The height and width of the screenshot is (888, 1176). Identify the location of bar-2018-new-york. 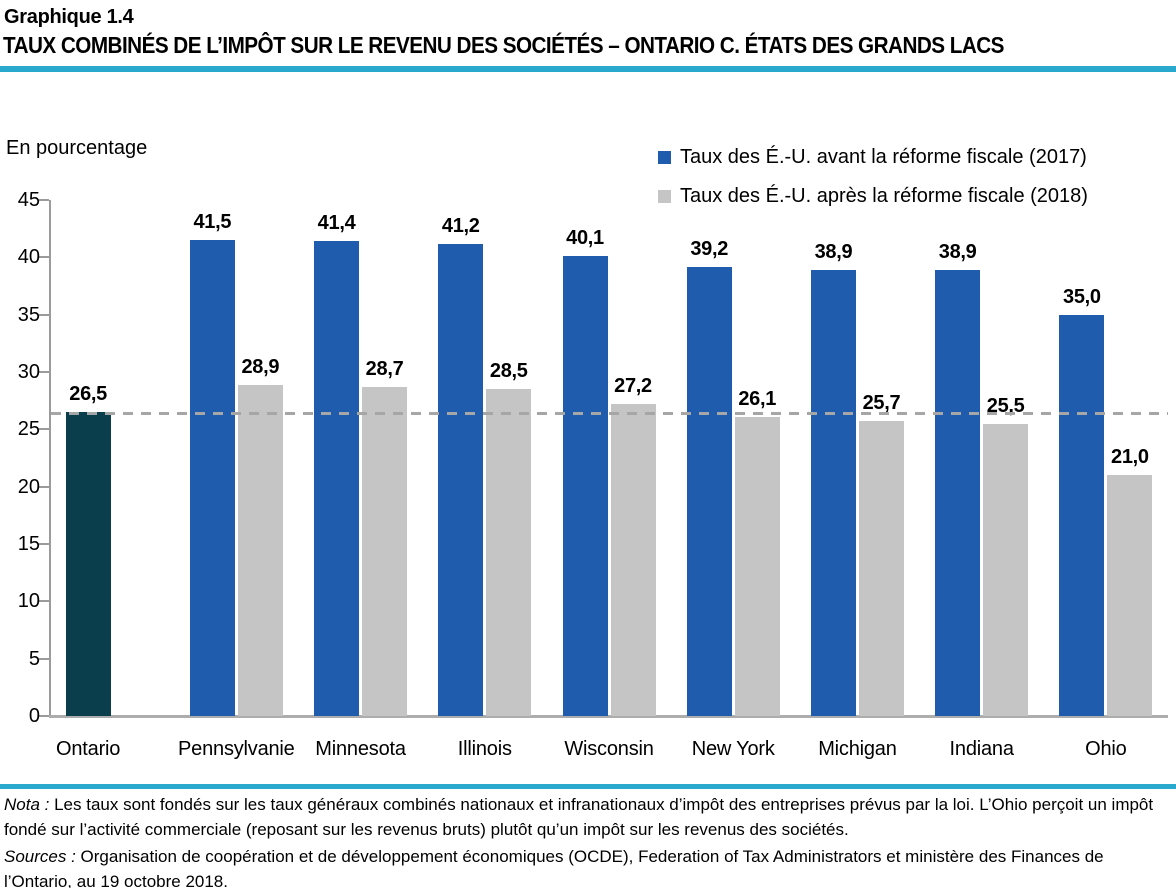
(757, 566).